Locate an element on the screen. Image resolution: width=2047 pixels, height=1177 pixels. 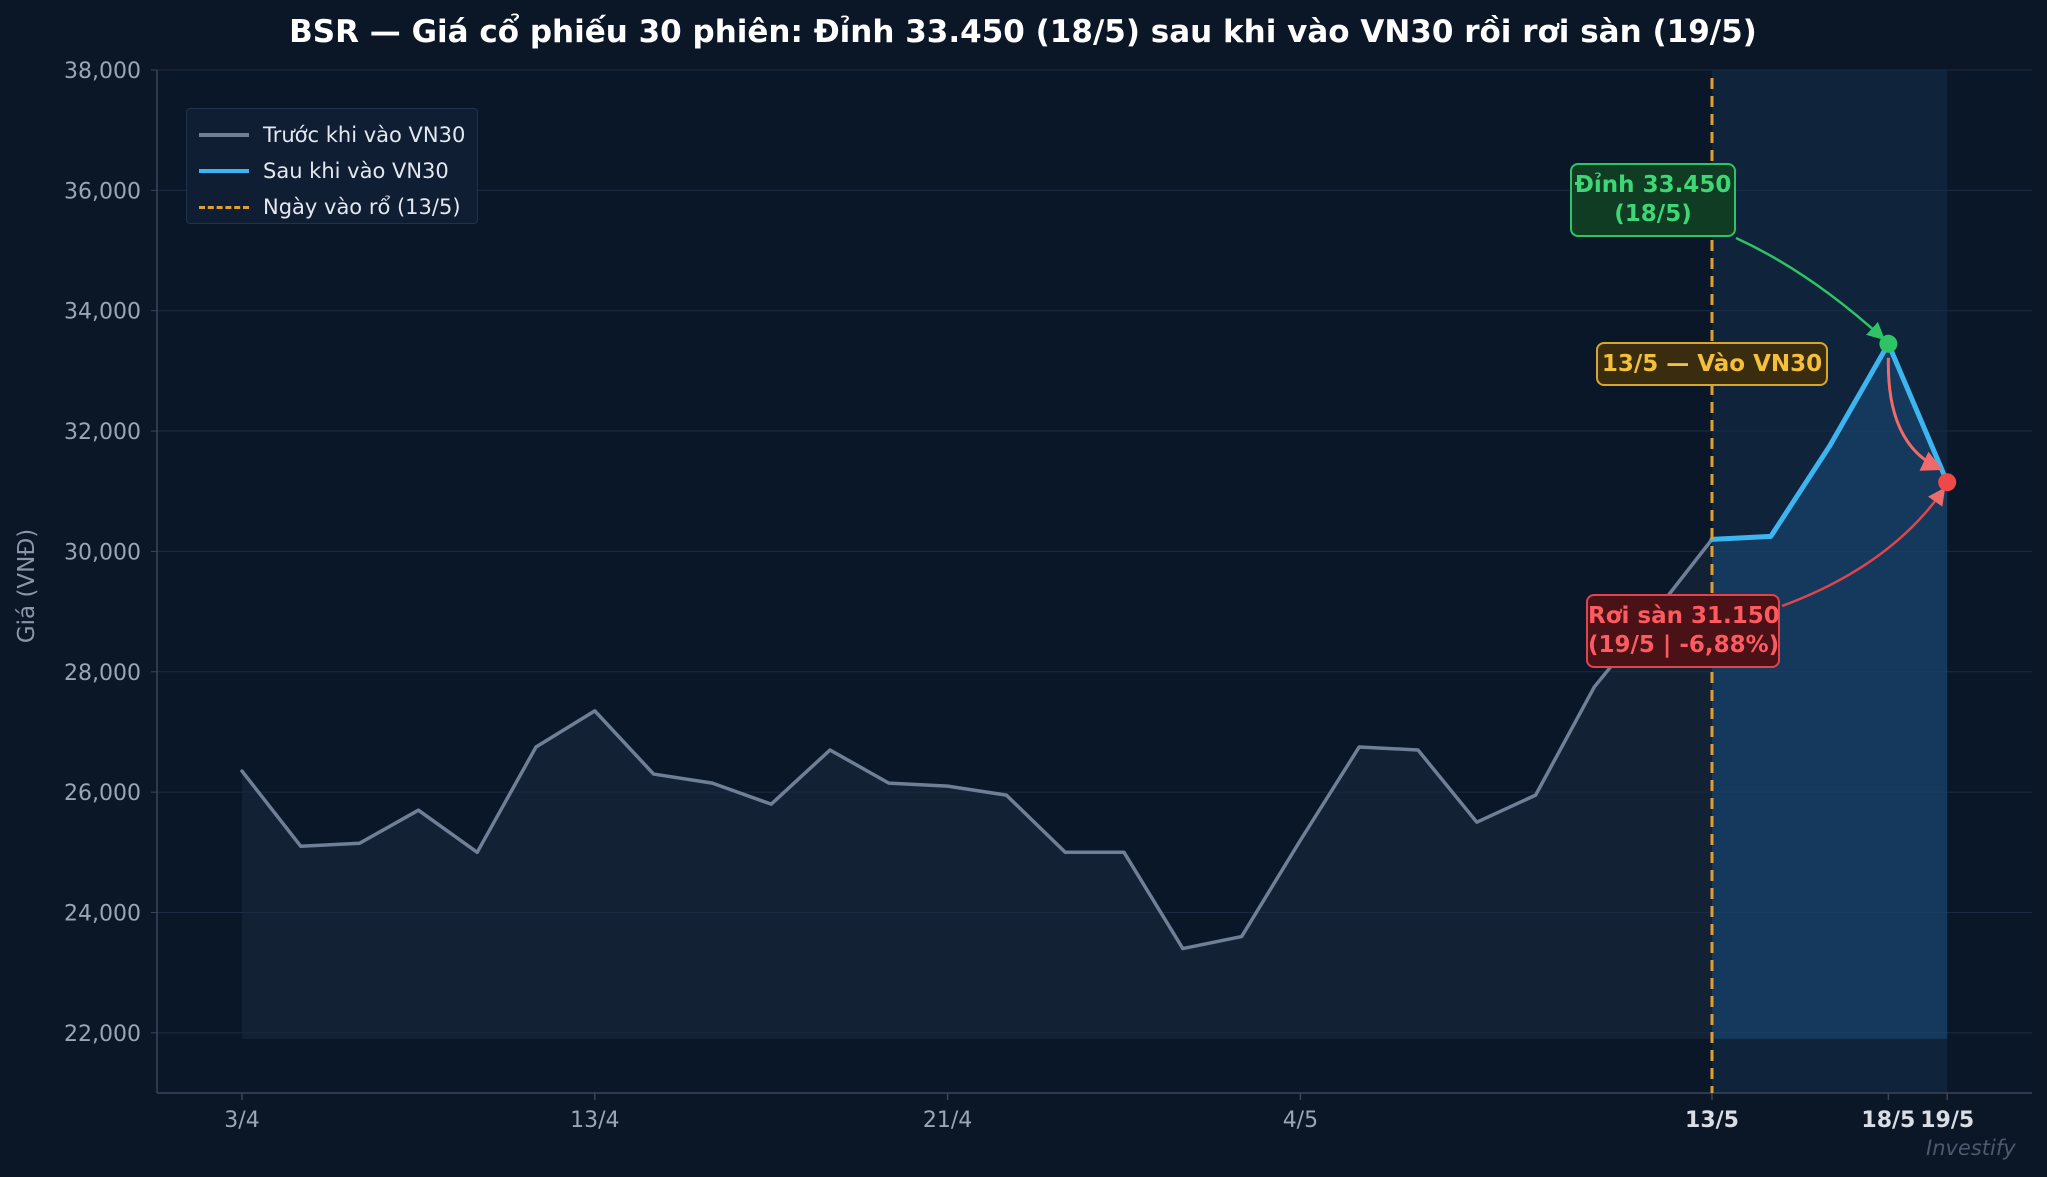
x-tick-label: 13/4 is located at coordinates (594, 1120).